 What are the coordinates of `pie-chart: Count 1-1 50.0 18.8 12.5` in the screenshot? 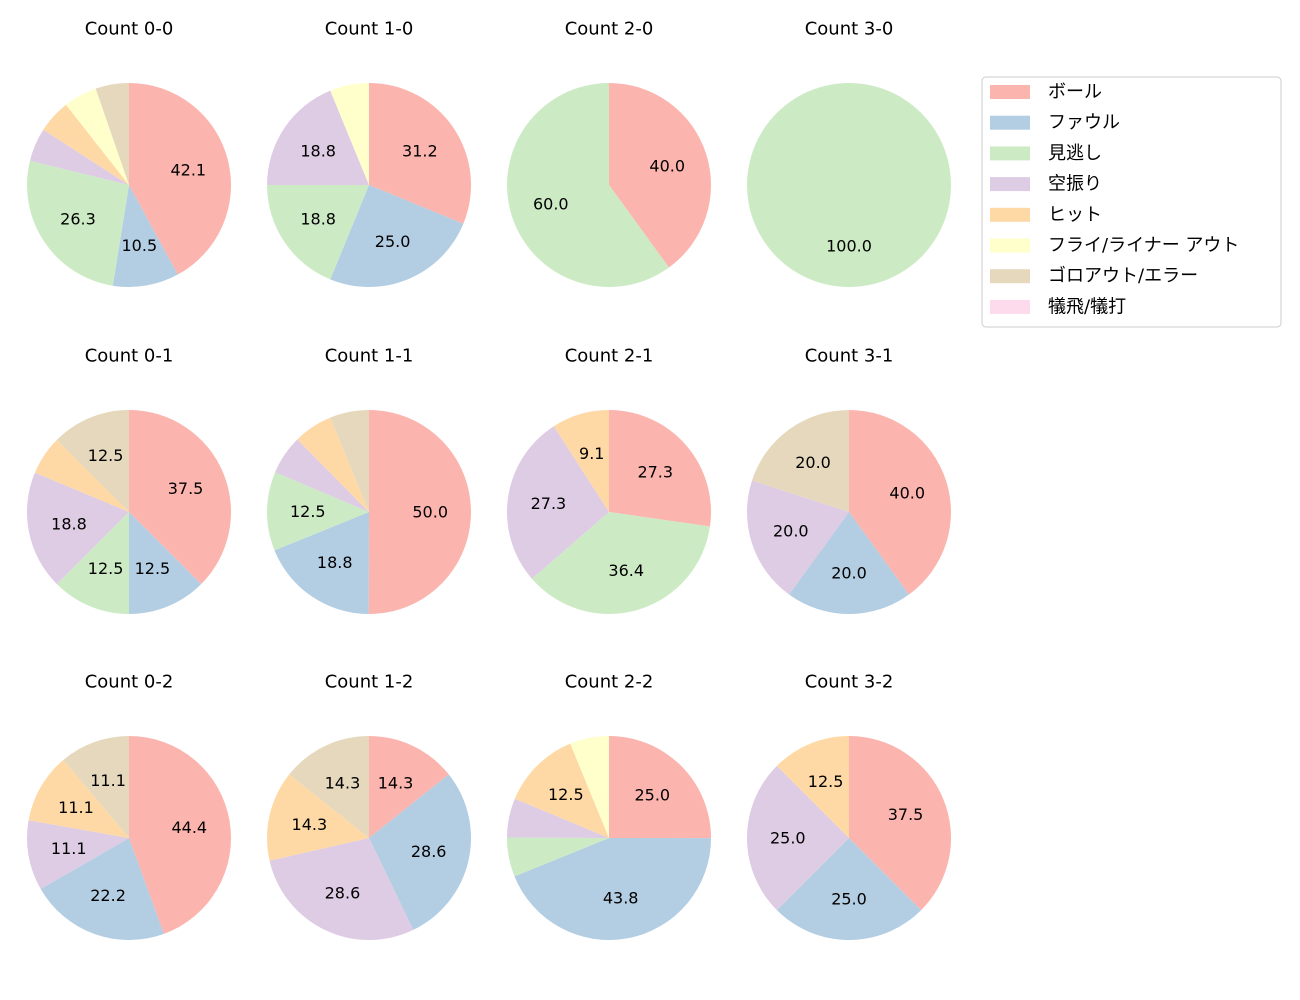 It's located at (369, 480).